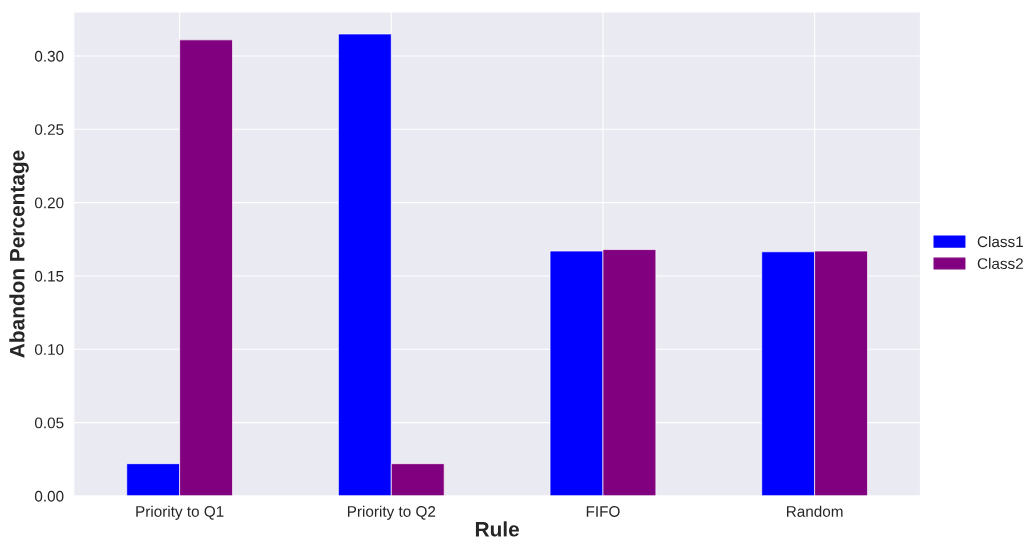 This screenshot has height=545, width=1025. What do you see at coordinates (19, 254) in the screenshot?
I see `y-axis-title: Abandon Percentage` at bounding box center [19, 254].